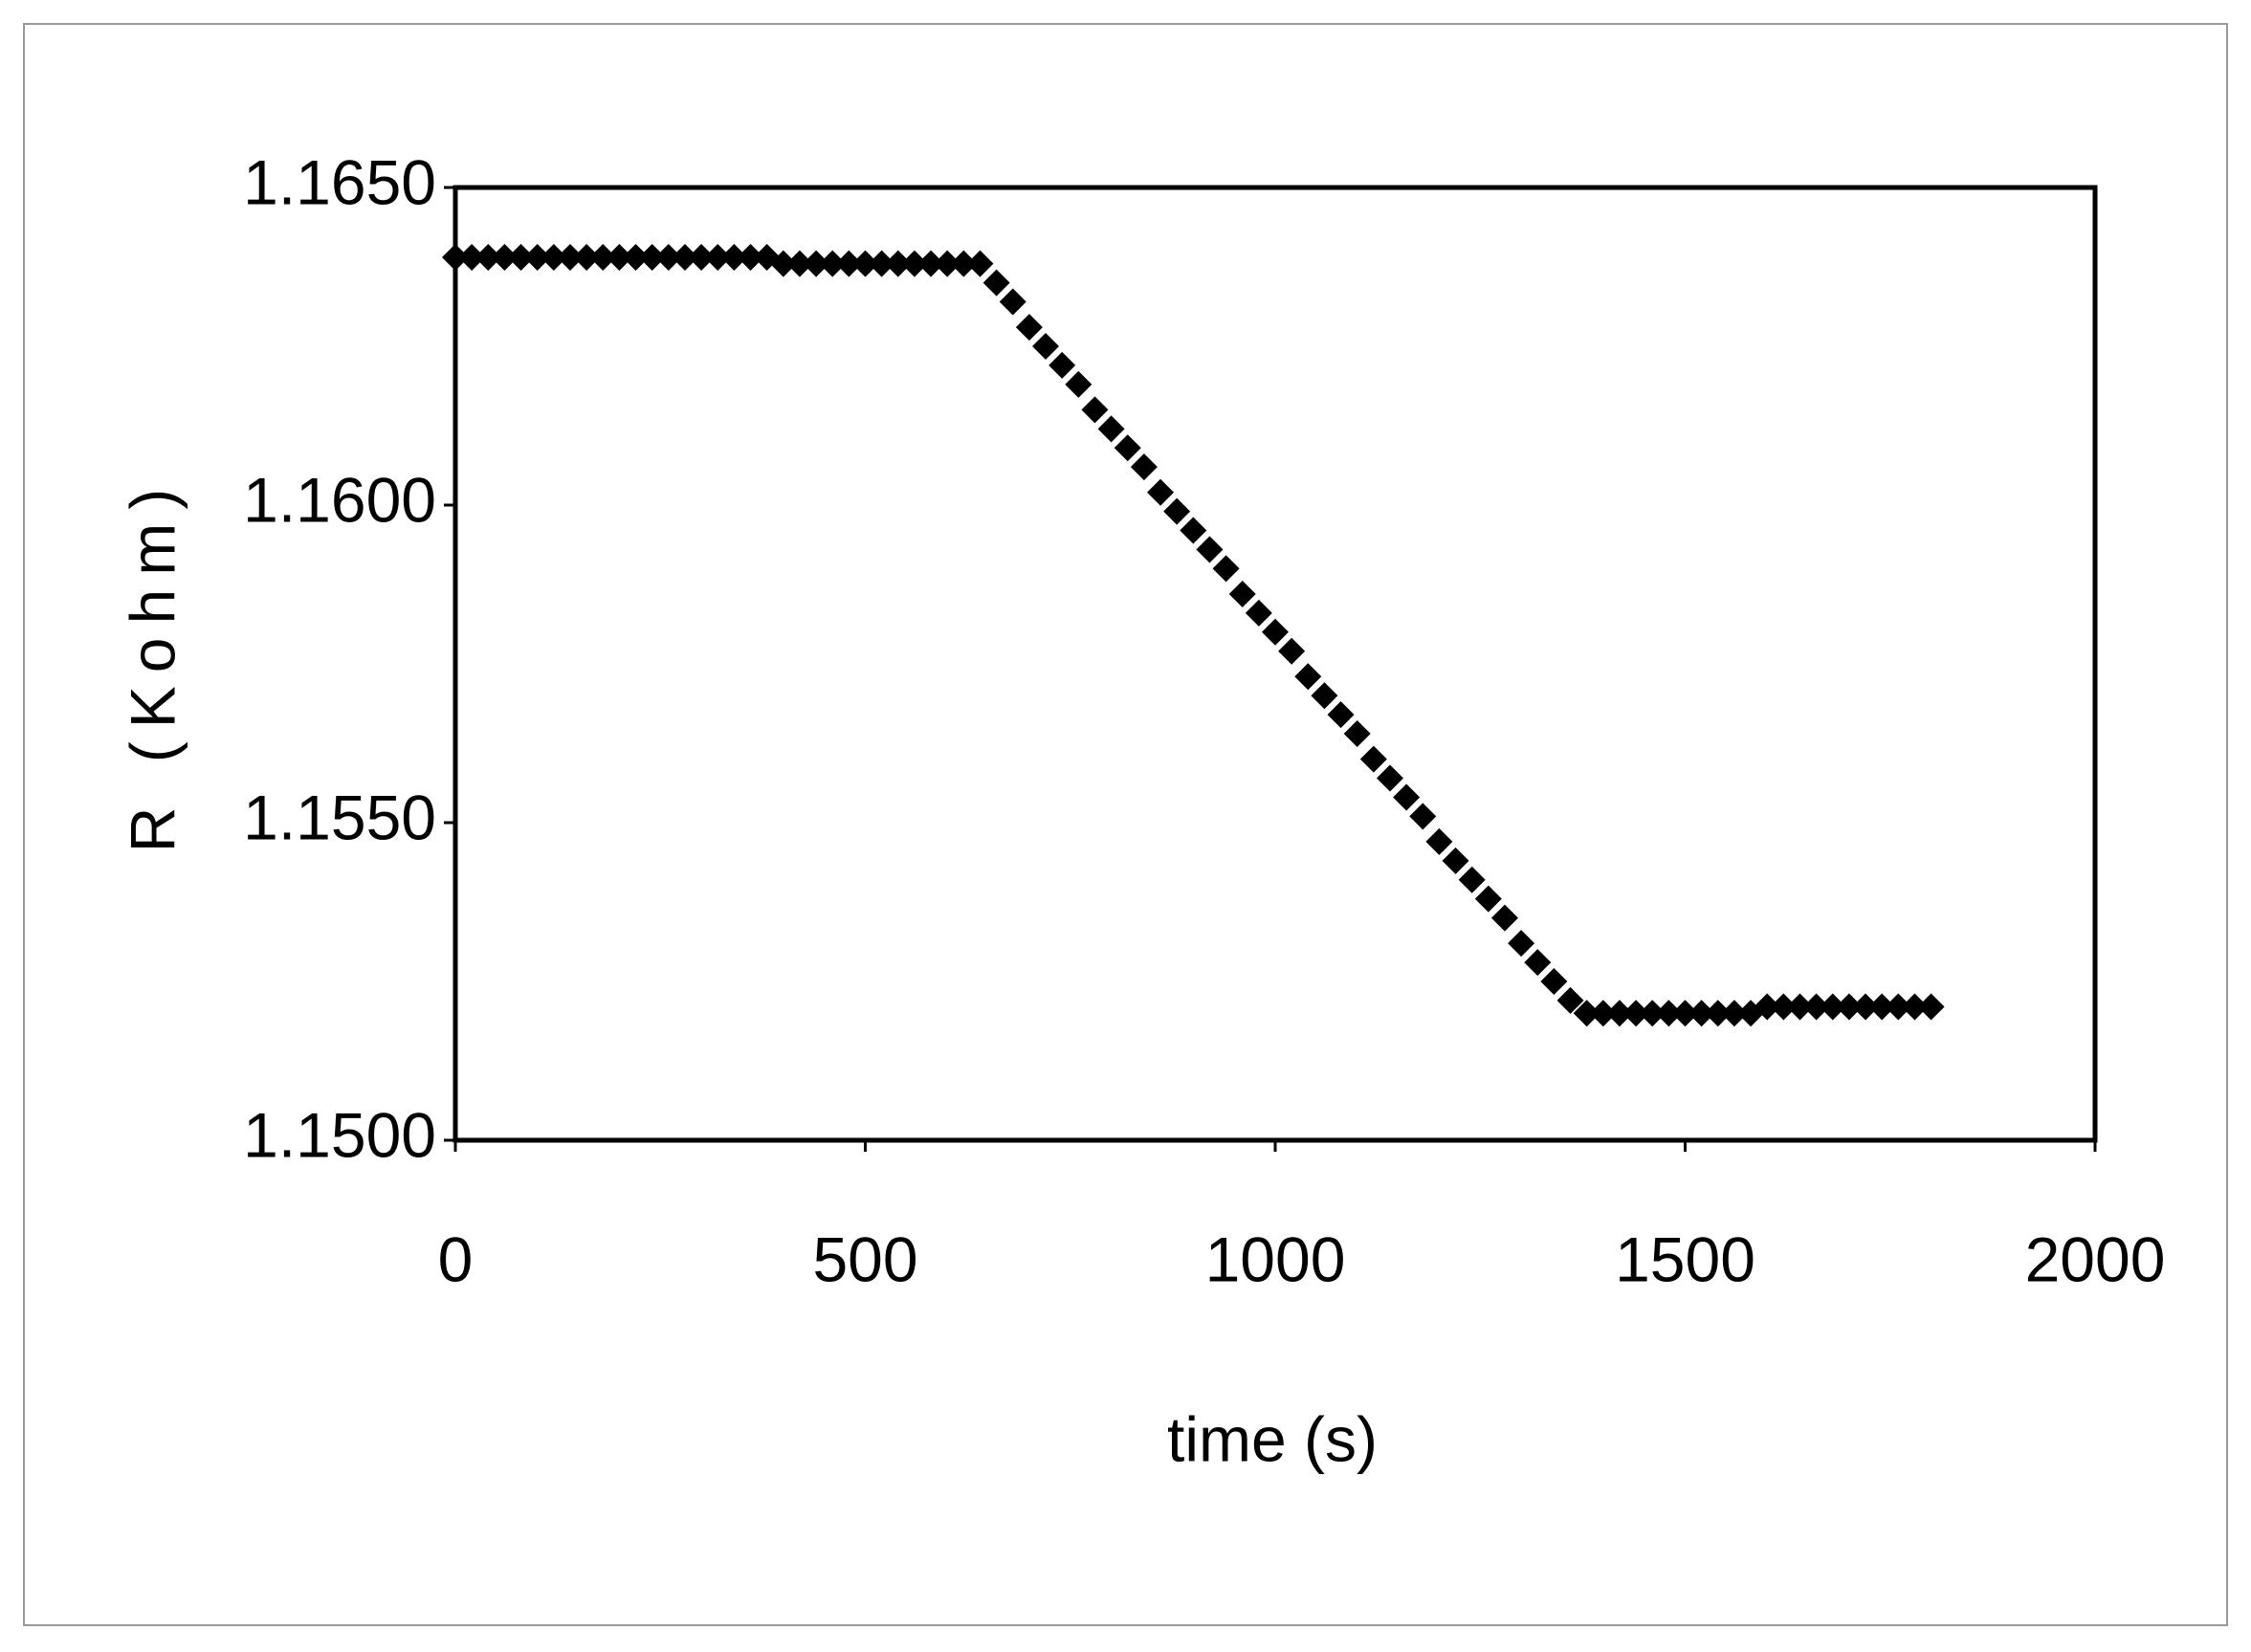 This screenshot has width=2251, height=1652. What do you see at coordinates (1272, 1438) in the screenshot?
I see `x-axis-label: time (s)` at bounding box center [1272, 1438].